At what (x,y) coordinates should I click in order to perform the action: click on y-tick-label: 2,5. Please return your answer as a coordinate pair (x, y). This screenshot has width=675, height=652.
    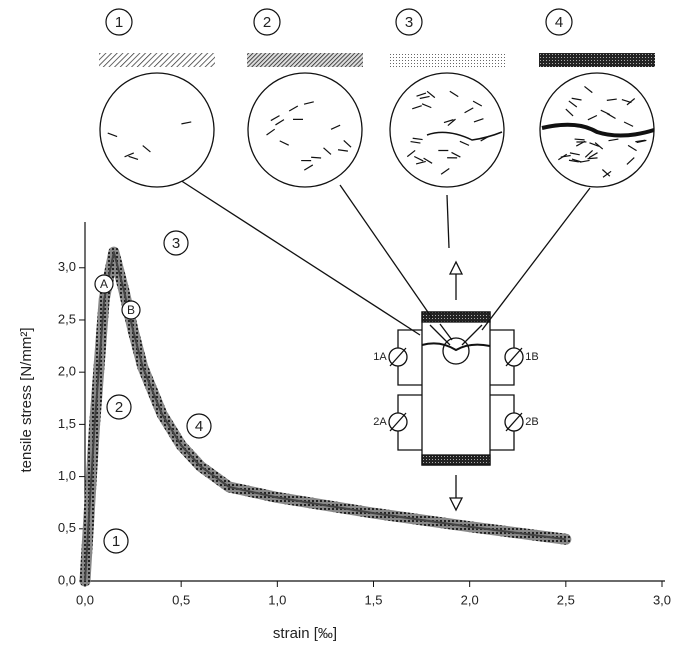
    Looking at the image, I should click on (67, 318).